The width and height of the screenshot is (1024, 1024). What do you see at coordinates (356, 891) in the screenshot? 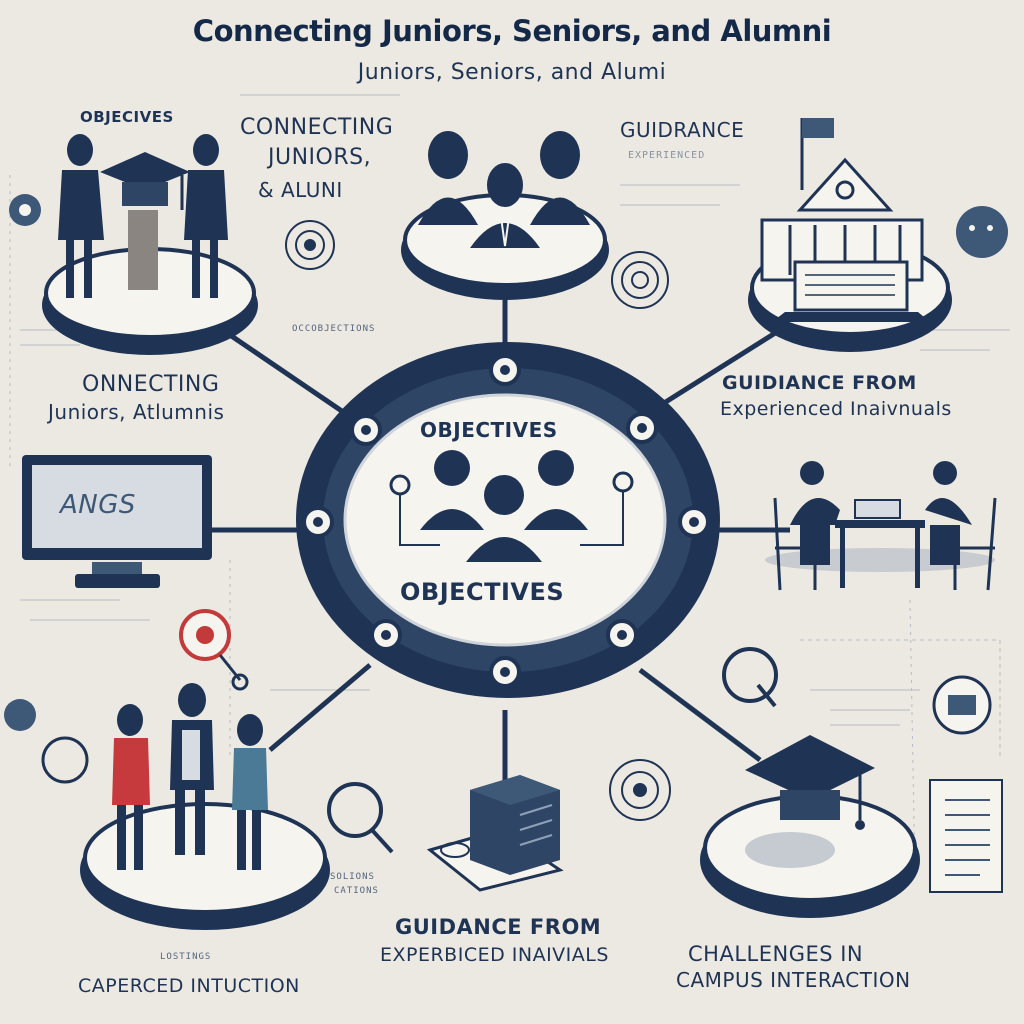
I see `small-caption-2: CATIONS` at bounding box center [356, 891].